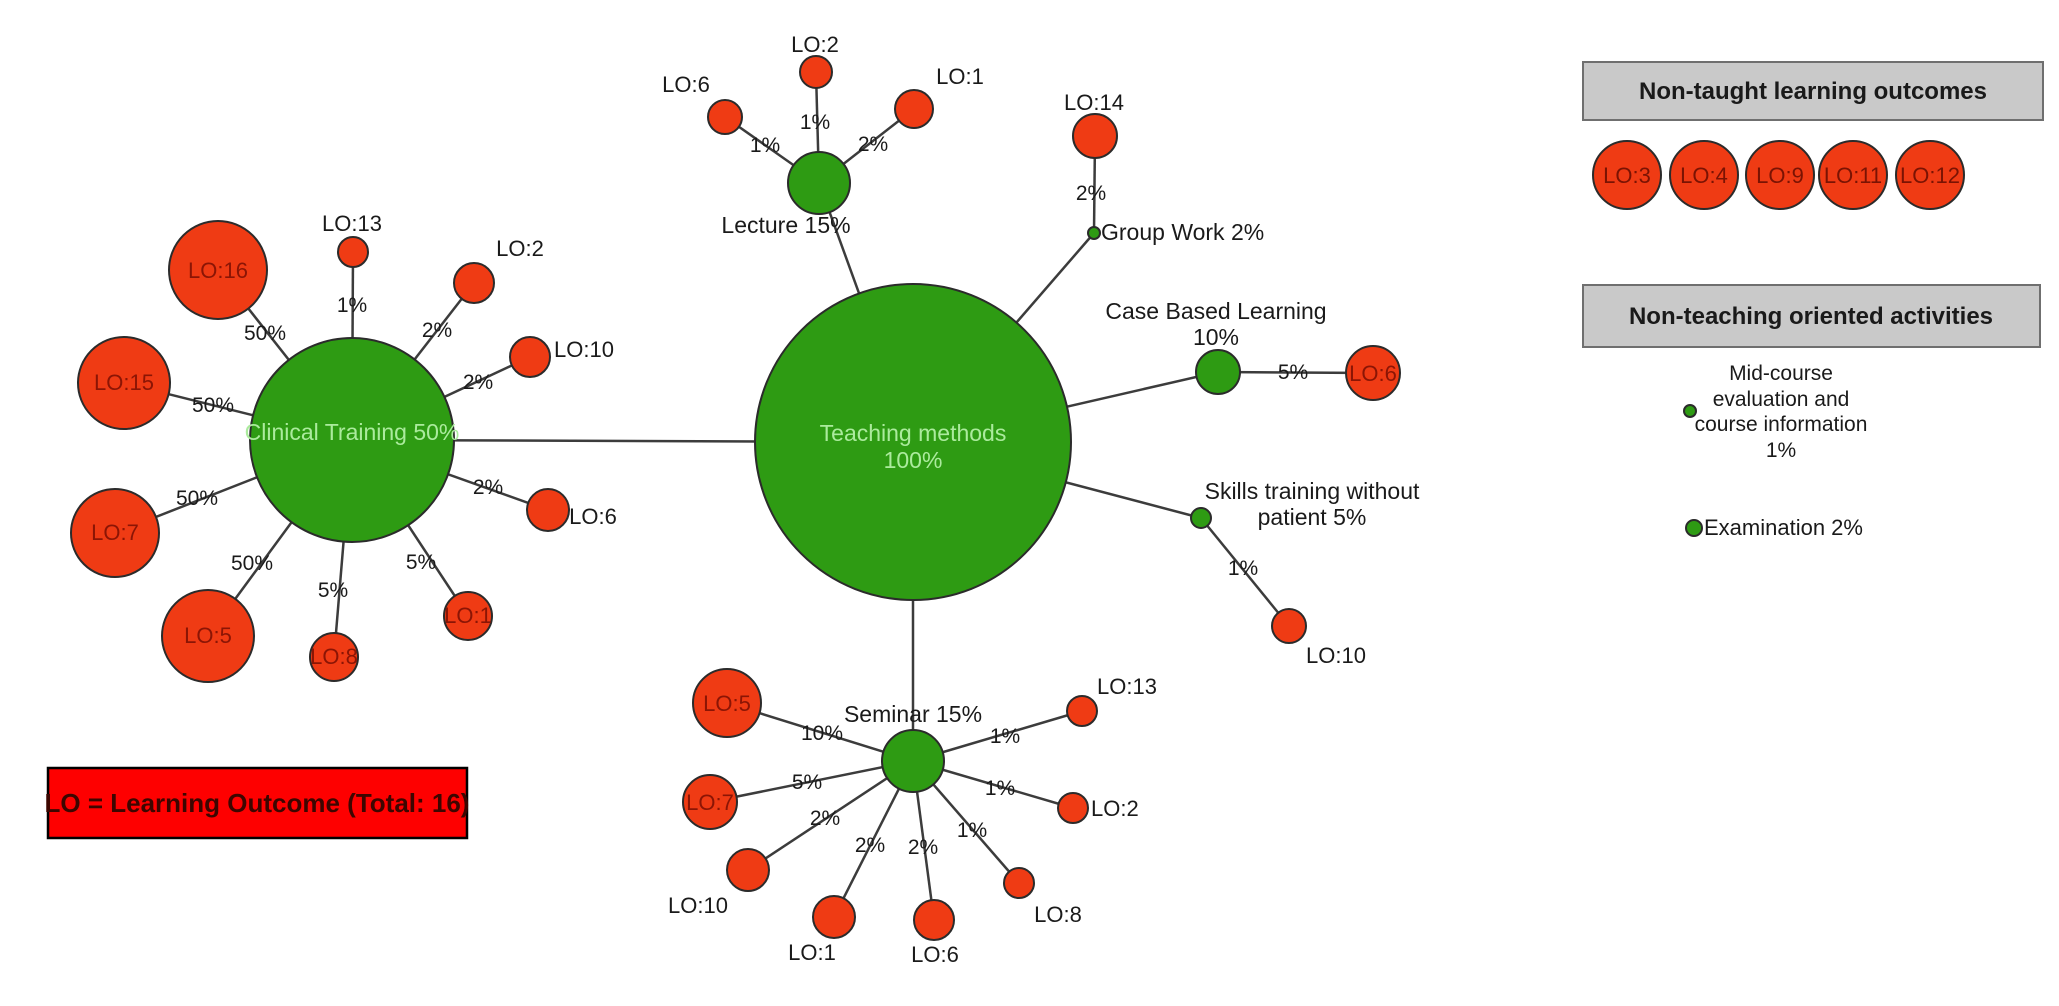 Image resolution: width=2059 pixels, height=1006 pixels. I want to click on node-seminar-lo2, so click(1073, 808).